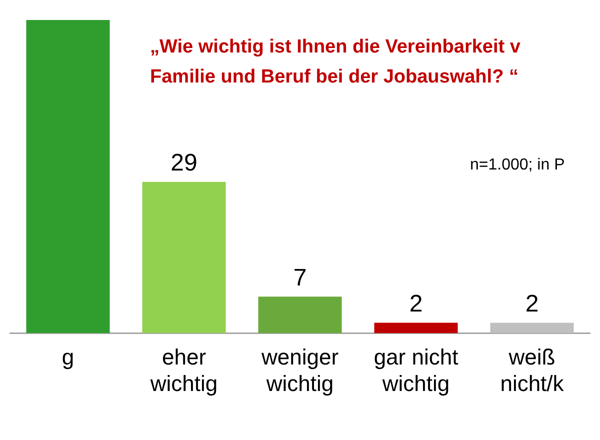 Image resolution: width=600 pixels, height=440 pixels. What do you see at coordinates (299, 370) in the screenshot?
I see `x-tick-label: weniger wichtig` at bounding box center [299, 370].